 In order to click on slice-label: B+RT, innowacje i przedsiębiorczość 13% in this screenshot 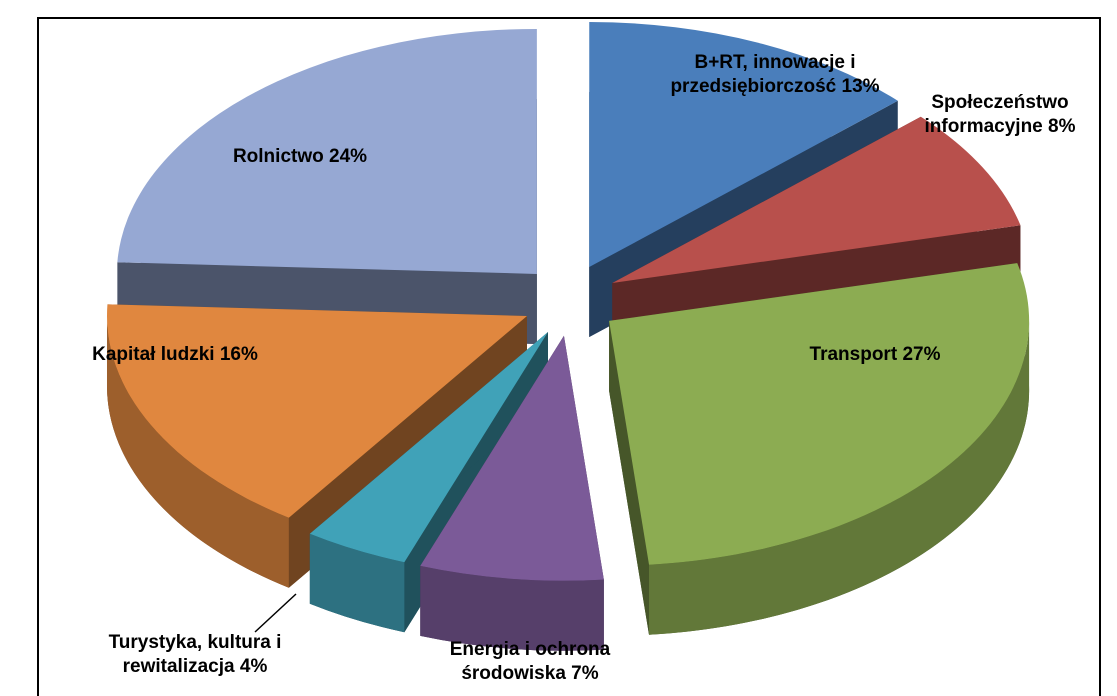, I will do `click(775, 75)`.